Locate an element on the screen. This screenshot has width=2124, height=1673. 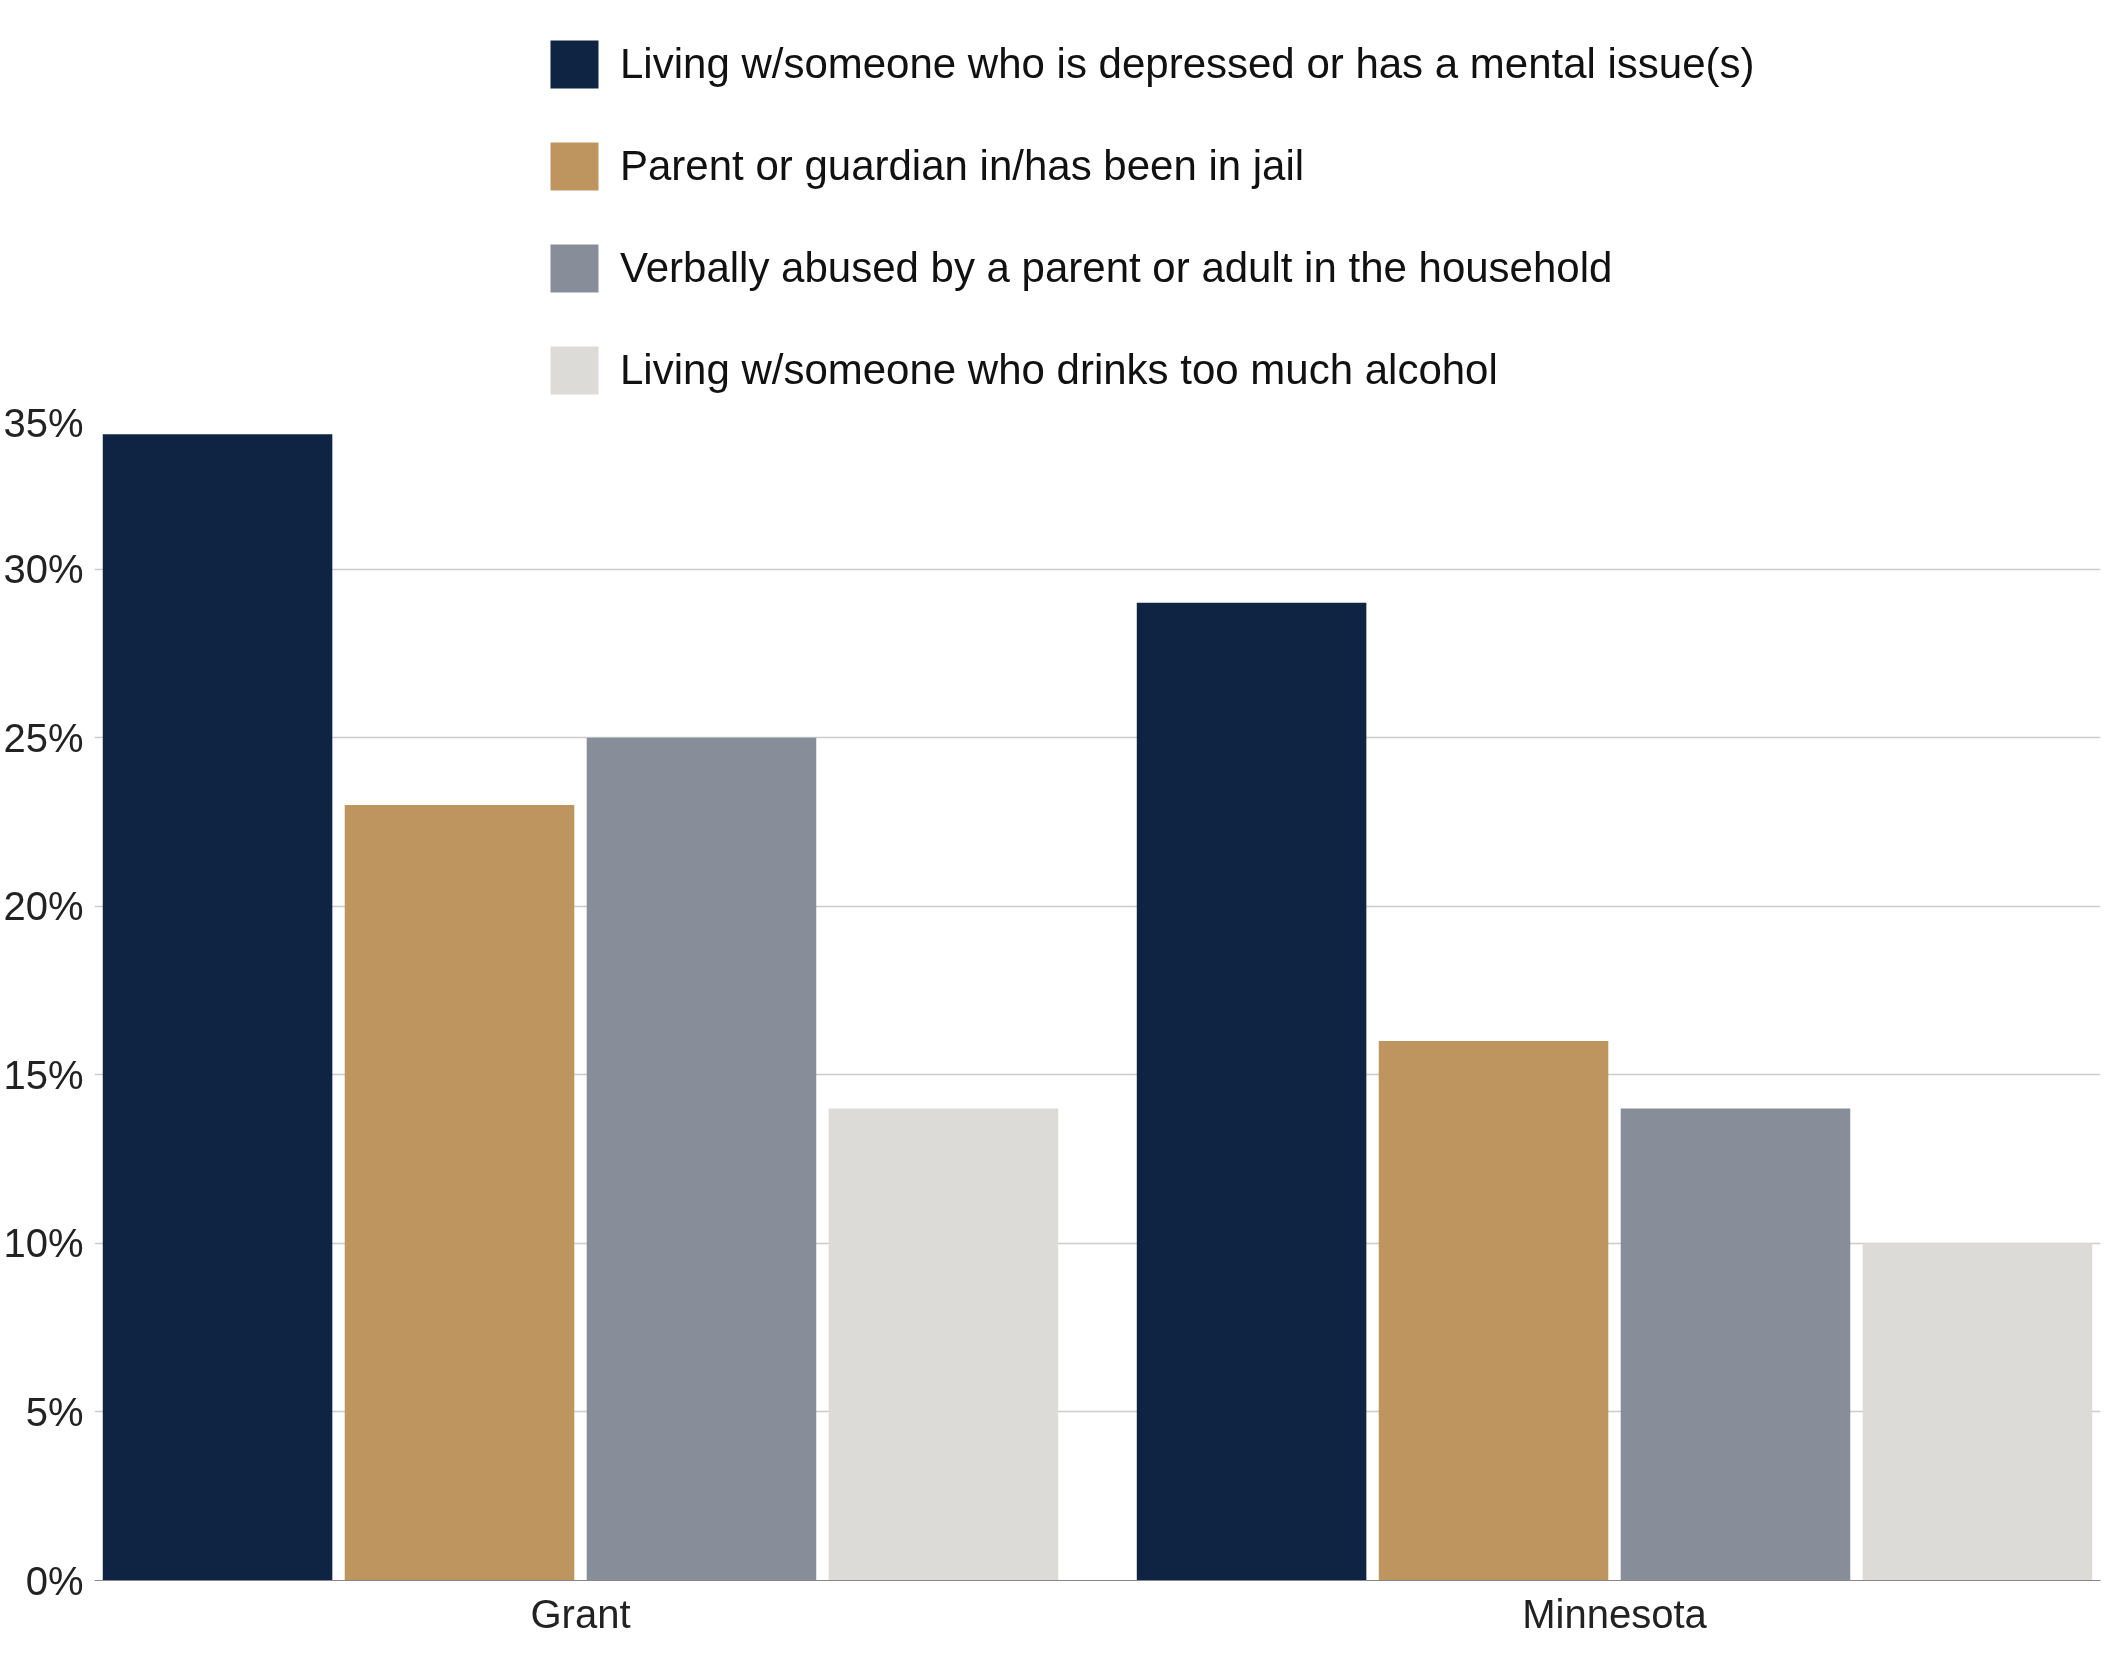
y-tick-label: 25% is located at coordinates (43, 737).